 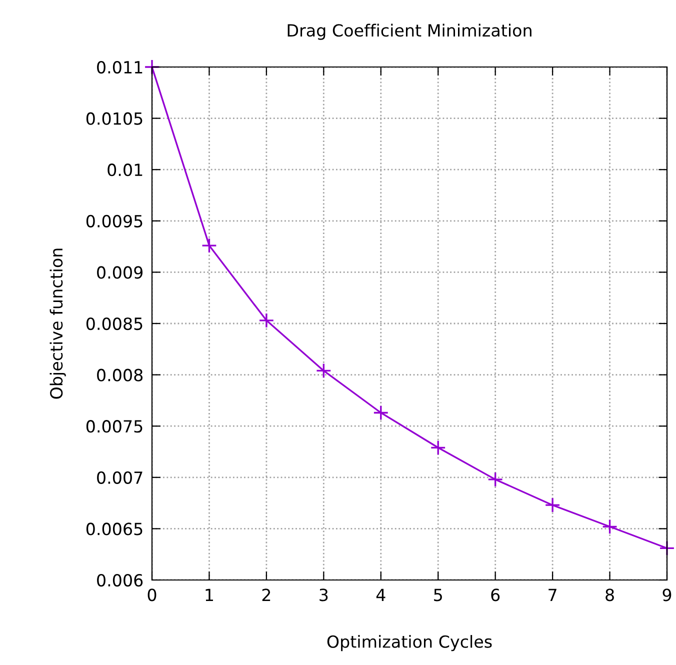 I want to click on y-tick-label: 0.006, so click(x=120, y=580).